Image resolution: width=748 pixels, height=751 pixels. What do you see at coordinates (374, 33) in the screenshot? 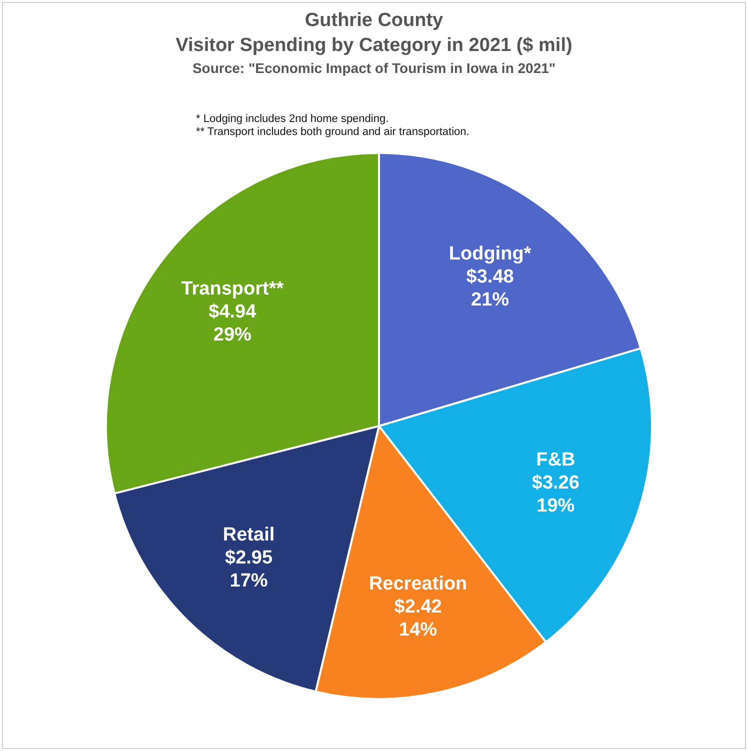
I see `chart-title: Guthrie County Visitor Spending by Category in 2021 ($ mil)` at bounding box center [374, 33].